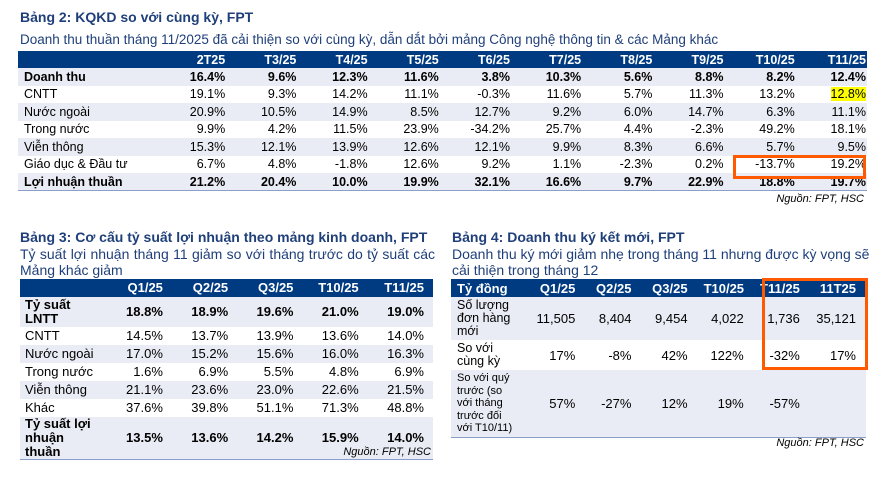 Image resolution: width=882 pixels, height=477 pixels. Describe the element at coordinates (144, 407) in the screenshot. I see `cell-value: 37.6%` at that location.